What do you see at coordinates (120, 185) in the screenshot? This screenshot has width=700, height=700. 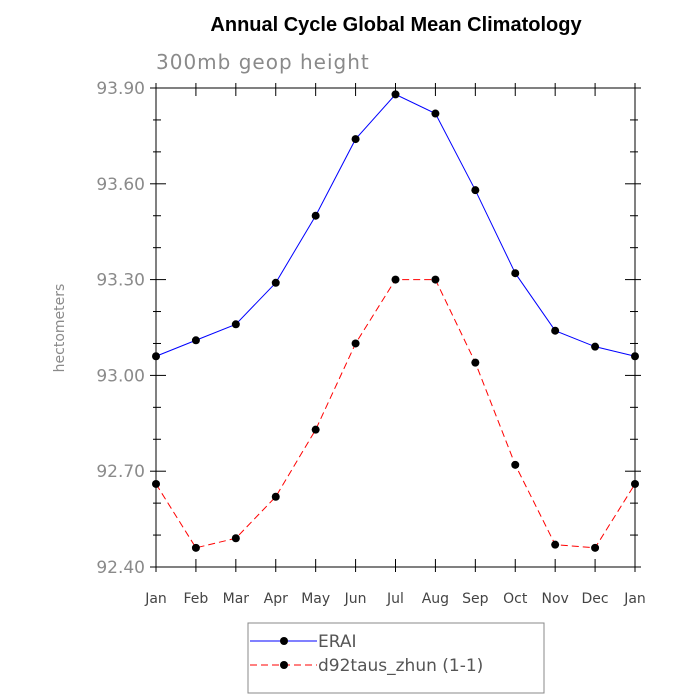 I see `y-tick-label: 93.60` at bounding box center [120, 185].